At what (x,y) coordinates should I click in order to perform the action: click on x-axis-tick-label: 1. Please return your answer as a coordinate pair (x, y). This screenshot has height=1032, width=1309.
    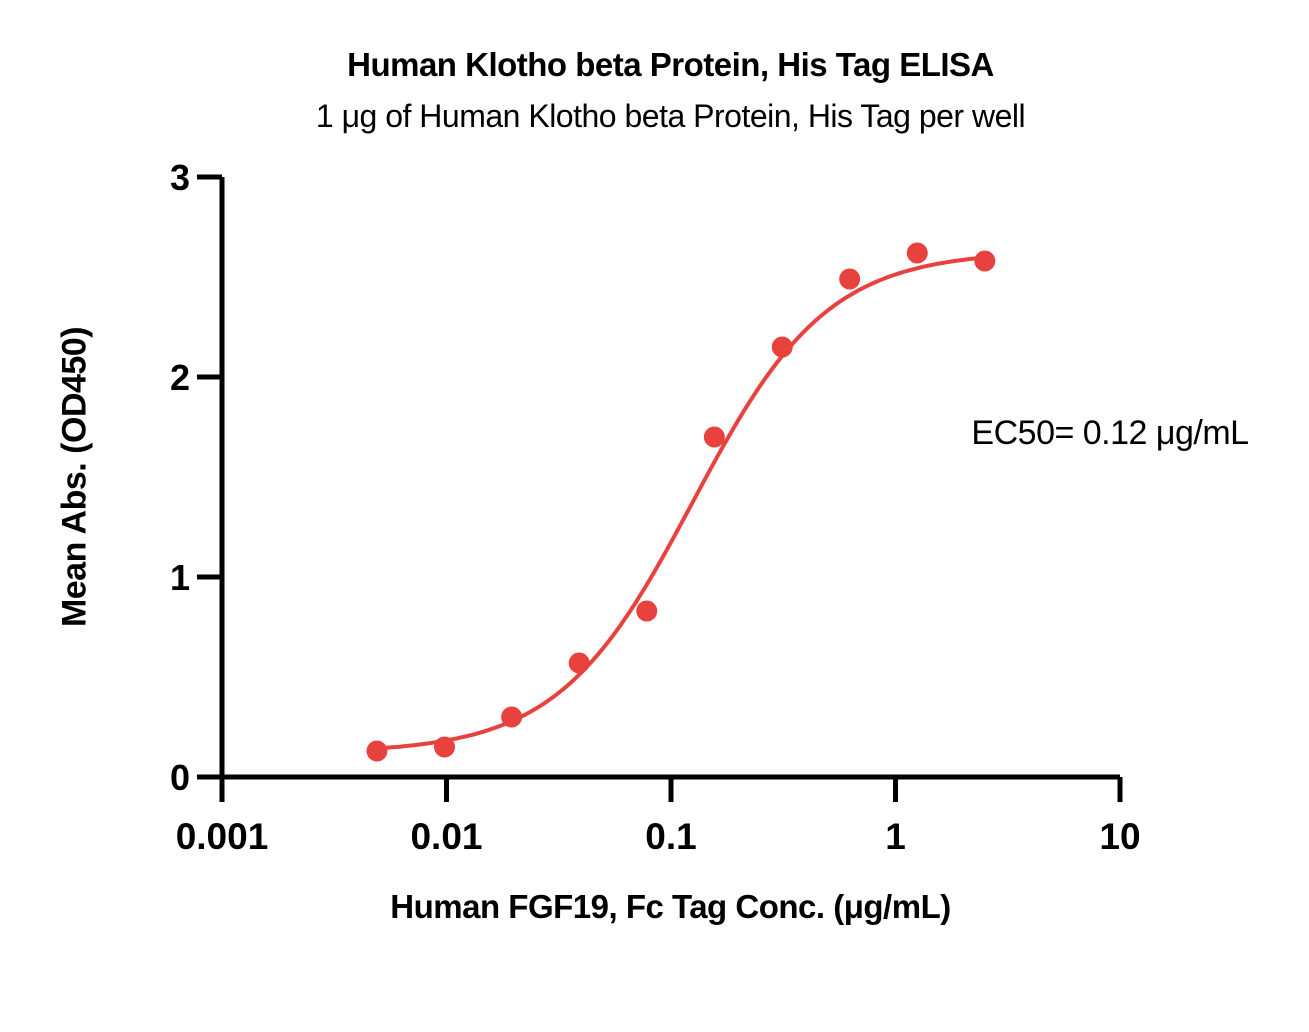
    Looking at the image, I should click on (895, 836).